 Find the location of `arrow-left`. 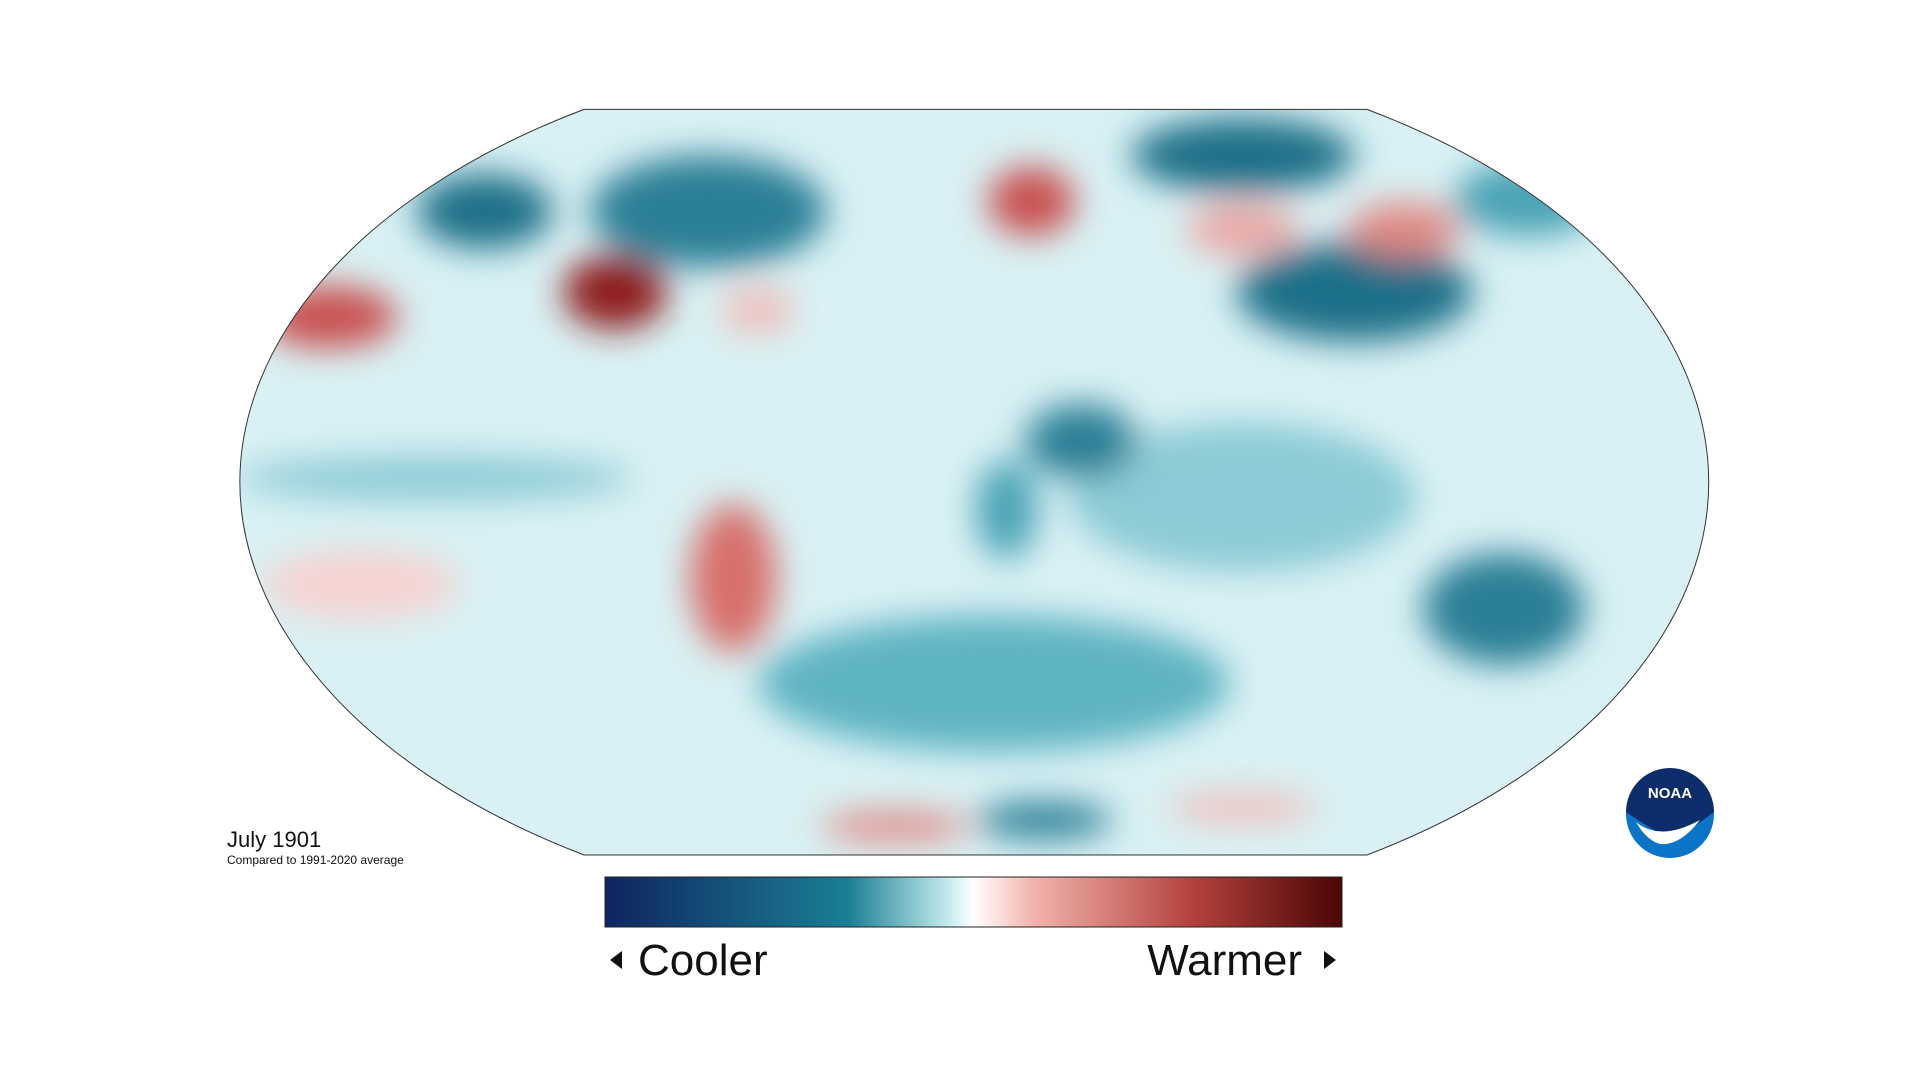

arrow-left is located at coordinates (616, 960).